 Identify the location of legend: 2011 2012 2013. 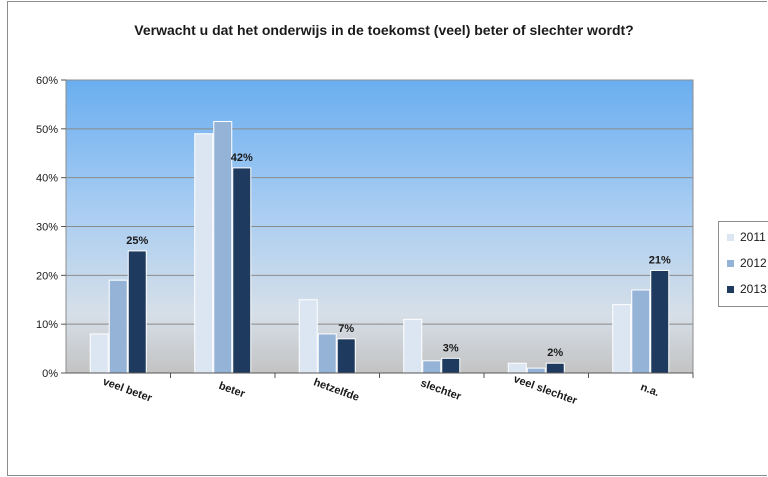
(743, 264).